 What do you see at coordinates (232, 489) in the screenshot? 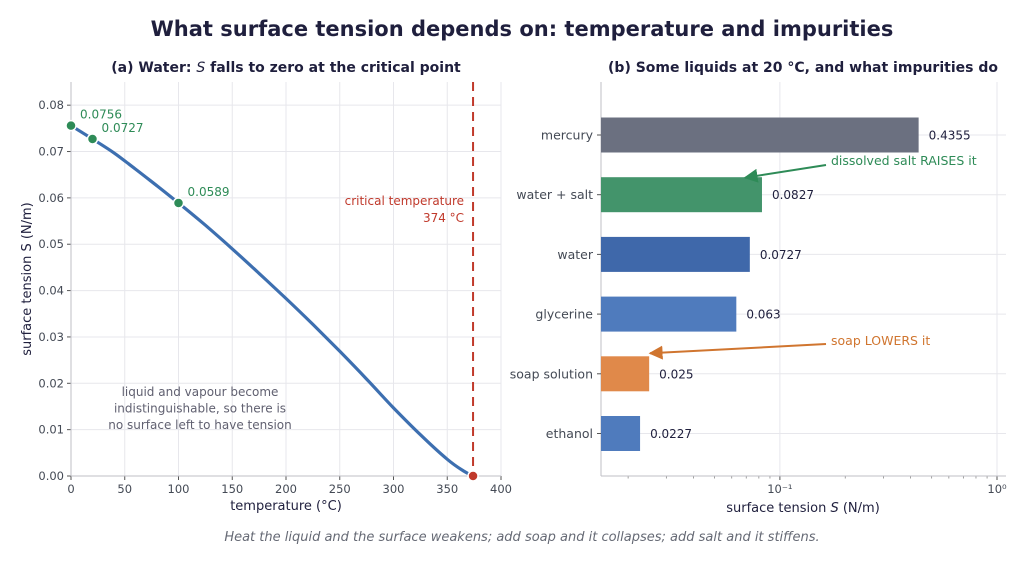
I see `x-tick-label: 150` at bounding box center [232, 489].